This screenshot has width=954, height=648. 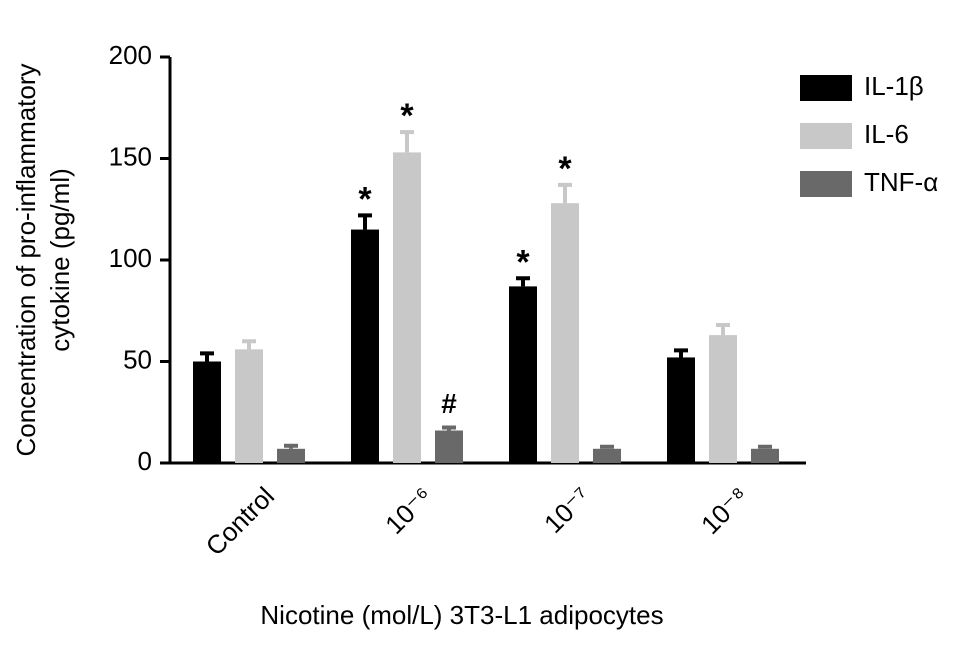 What do you see at coordinates (886, 134) in the screenshot?
I see `legend-label: IL-6` at bounding box center [886, 134].